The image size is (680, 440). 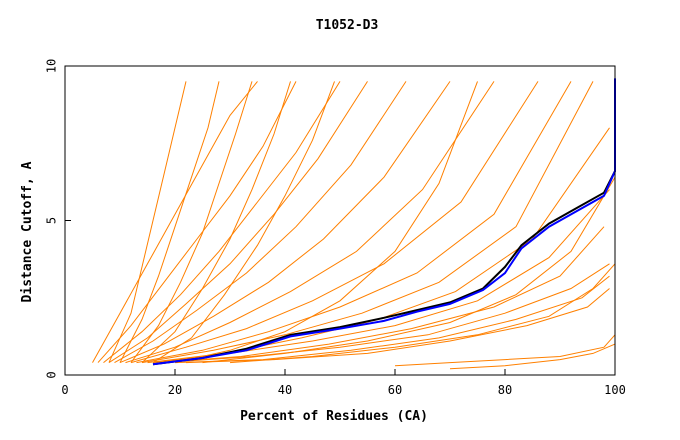 I want to click on y-axis-ticks: 0 5 10, so click(x=58, y=219).